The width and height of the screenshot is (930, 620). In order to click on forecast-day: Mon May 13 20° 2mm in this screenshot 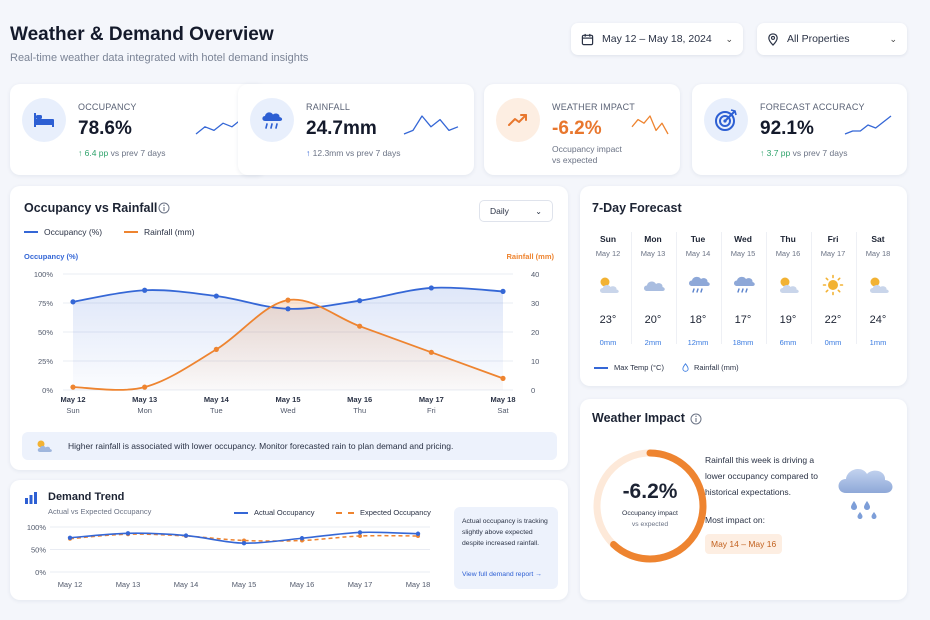, I will do `click(653, 290)`.